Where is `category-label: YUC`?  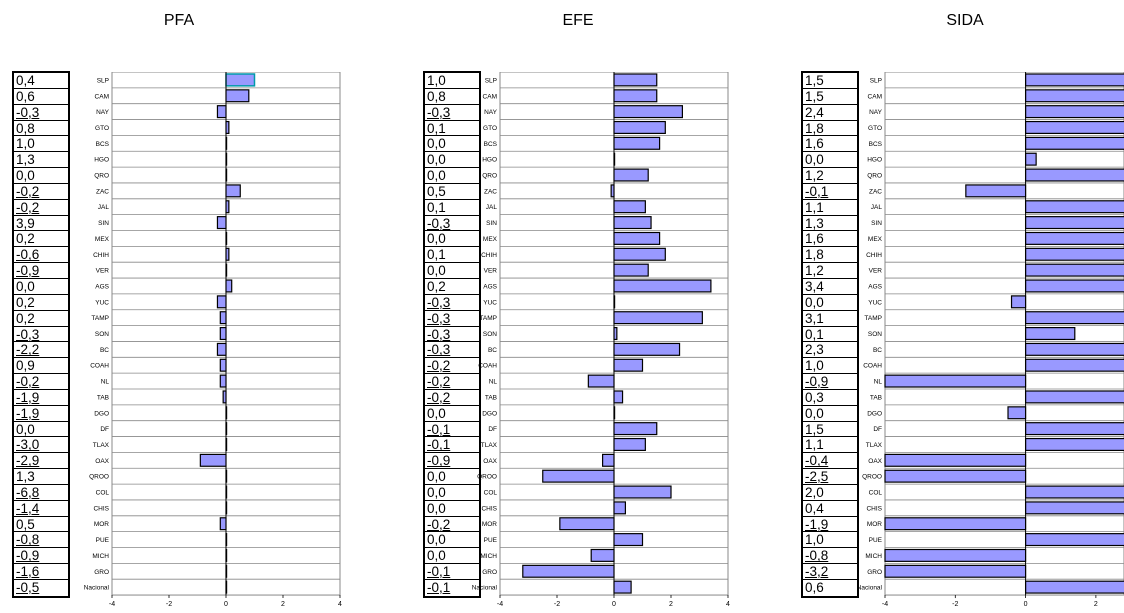 category-label: YUC is located at coordinates (102, 302).